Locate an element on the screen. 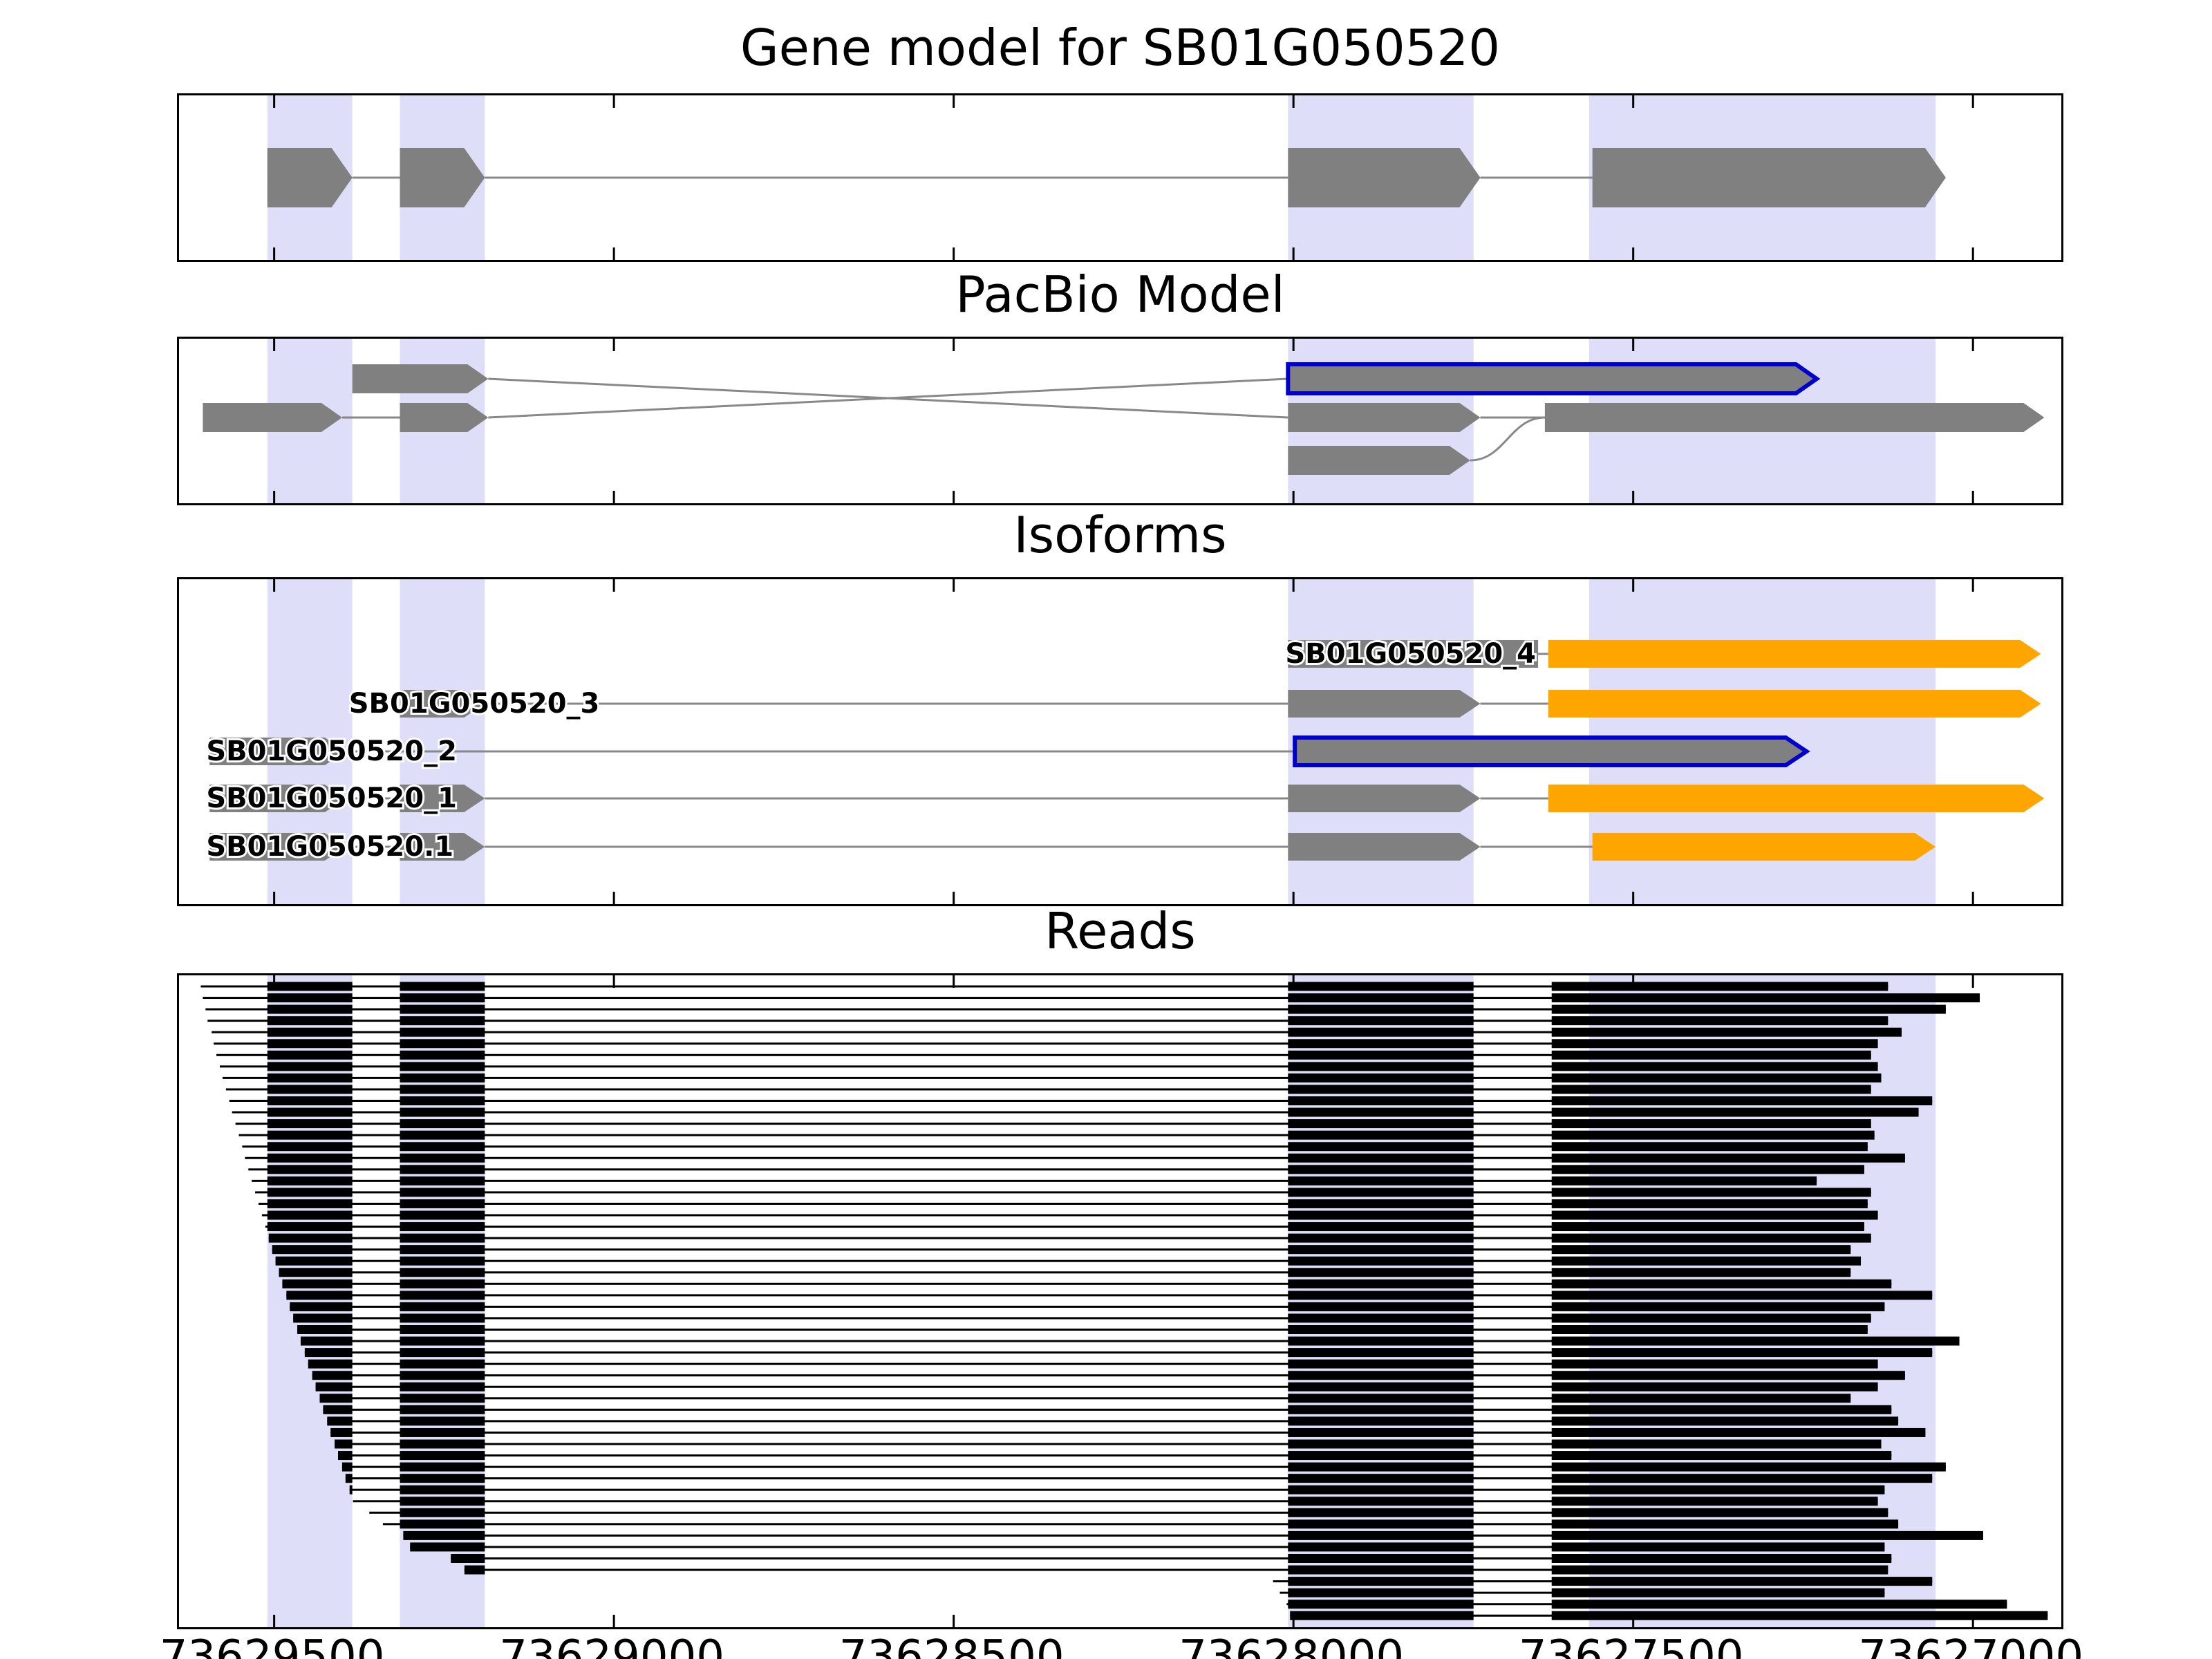 This screenshot has width=2212, height=1659. pacbio-title: PacBio Model is located at coordinates (1120, 294).